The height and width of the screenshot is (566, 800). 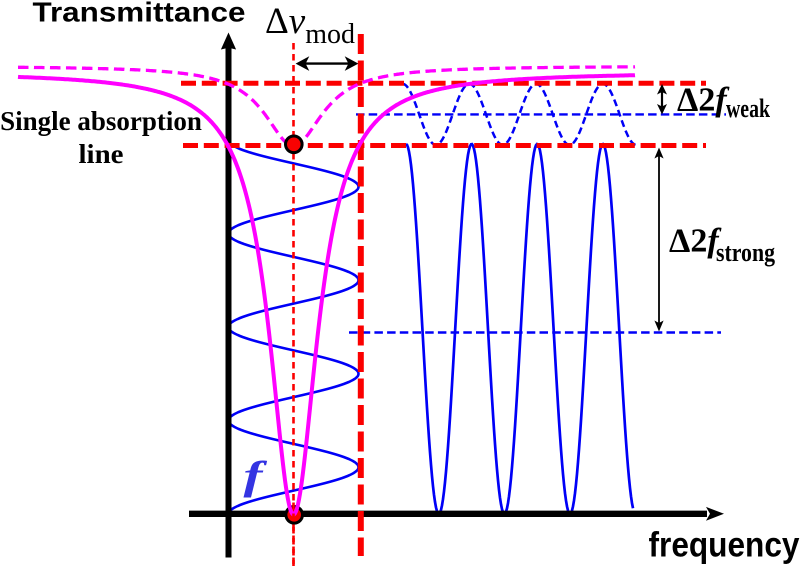 What do you see at coordinates (139, 14) in the screenshot?
I see `svg-text: Transmittance` at bounding box center [139, 14].